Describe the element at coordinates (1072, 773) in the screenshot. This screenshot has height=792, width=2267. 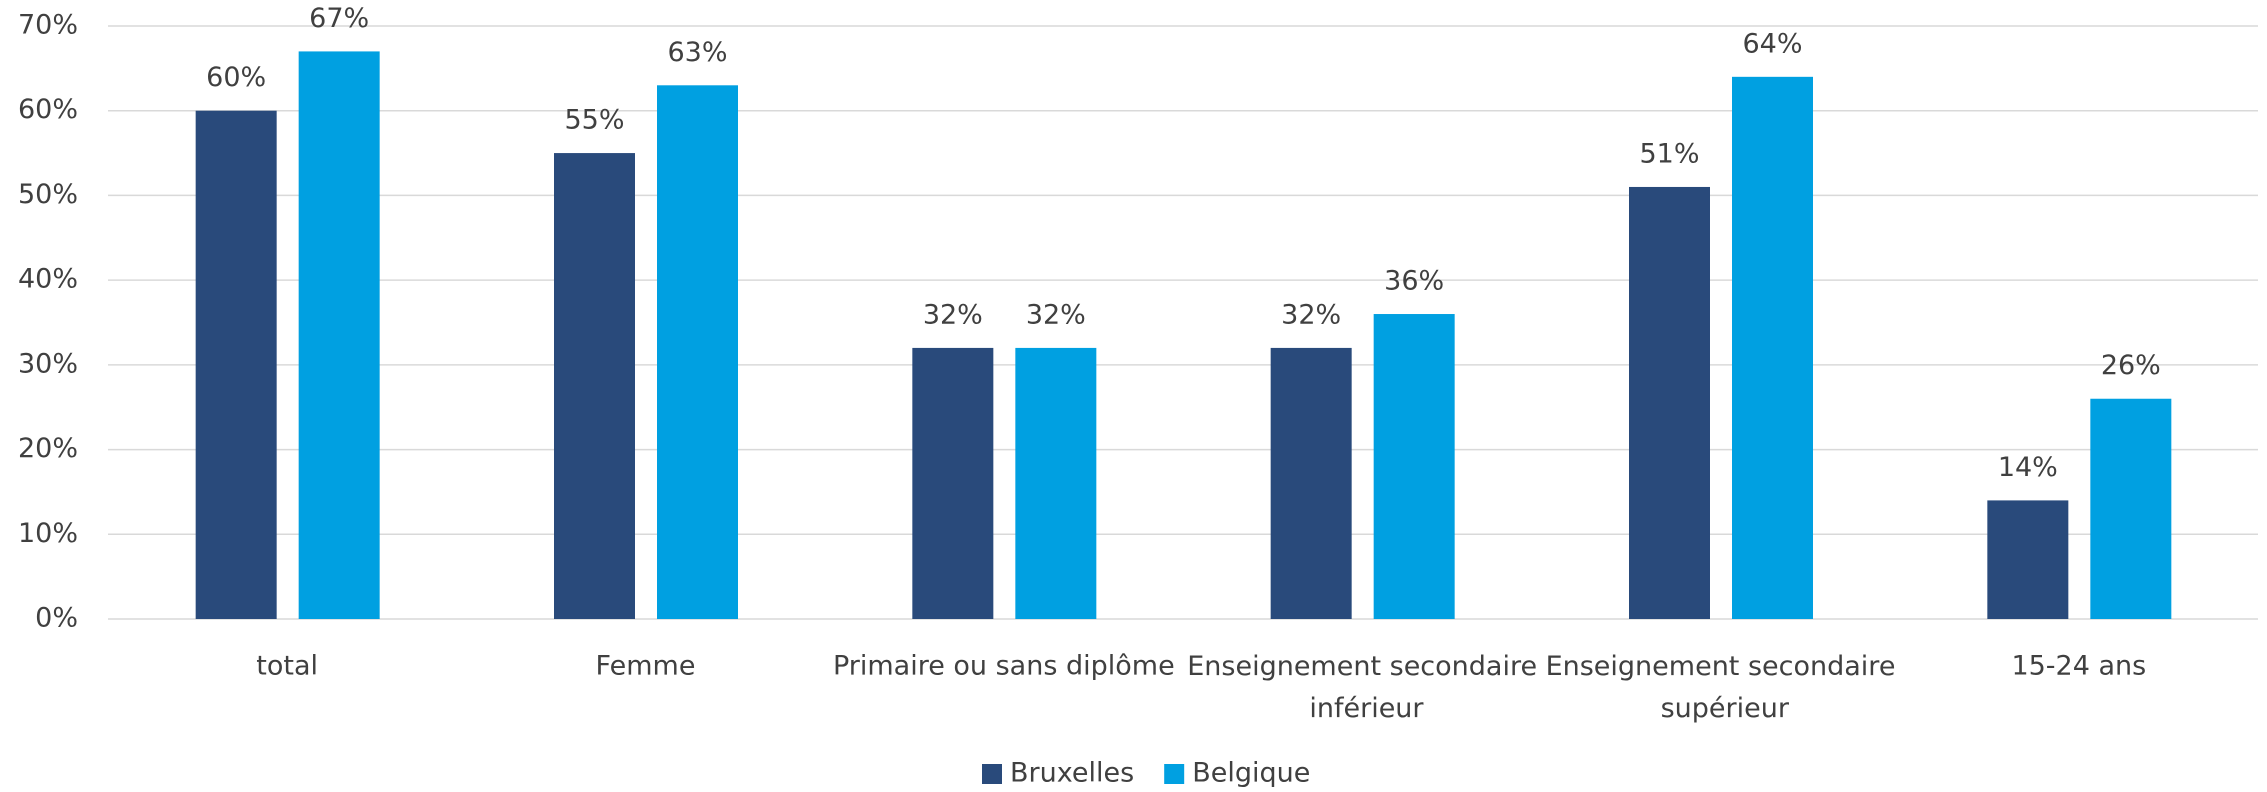
I see `legend-label: Bruxelles` at that location.